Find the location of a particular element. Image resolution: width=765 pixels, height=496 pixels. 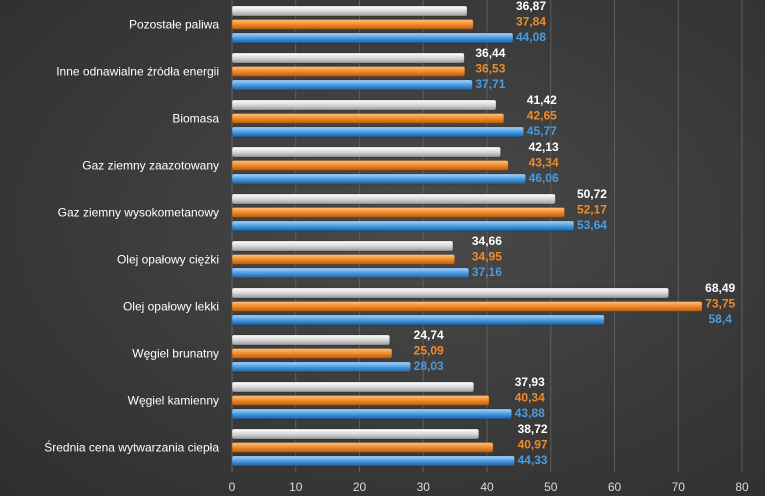

data-label: 53,64 is located at coordinates (592, 225).